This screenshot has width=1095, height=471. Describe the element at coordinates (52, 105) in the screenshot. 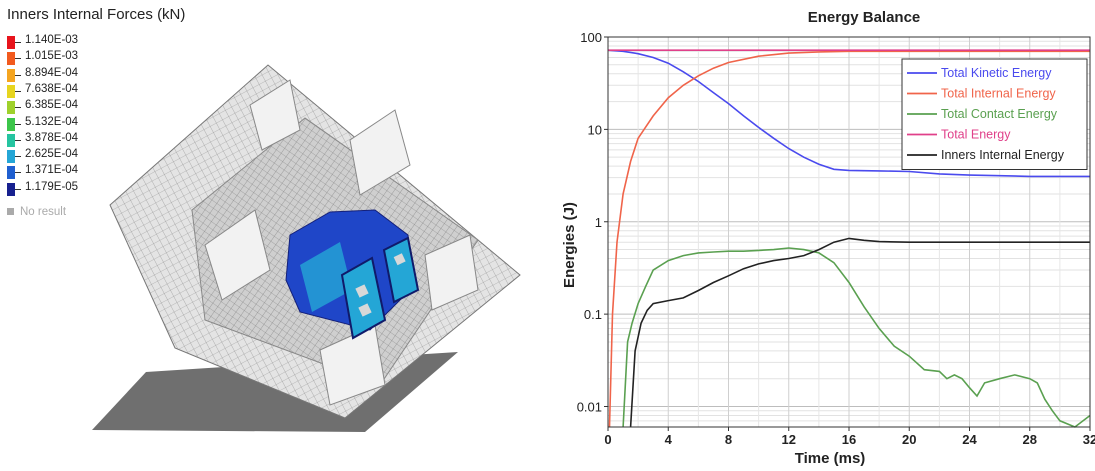

I see `contour-level-label: 6.385E-04` at that location.